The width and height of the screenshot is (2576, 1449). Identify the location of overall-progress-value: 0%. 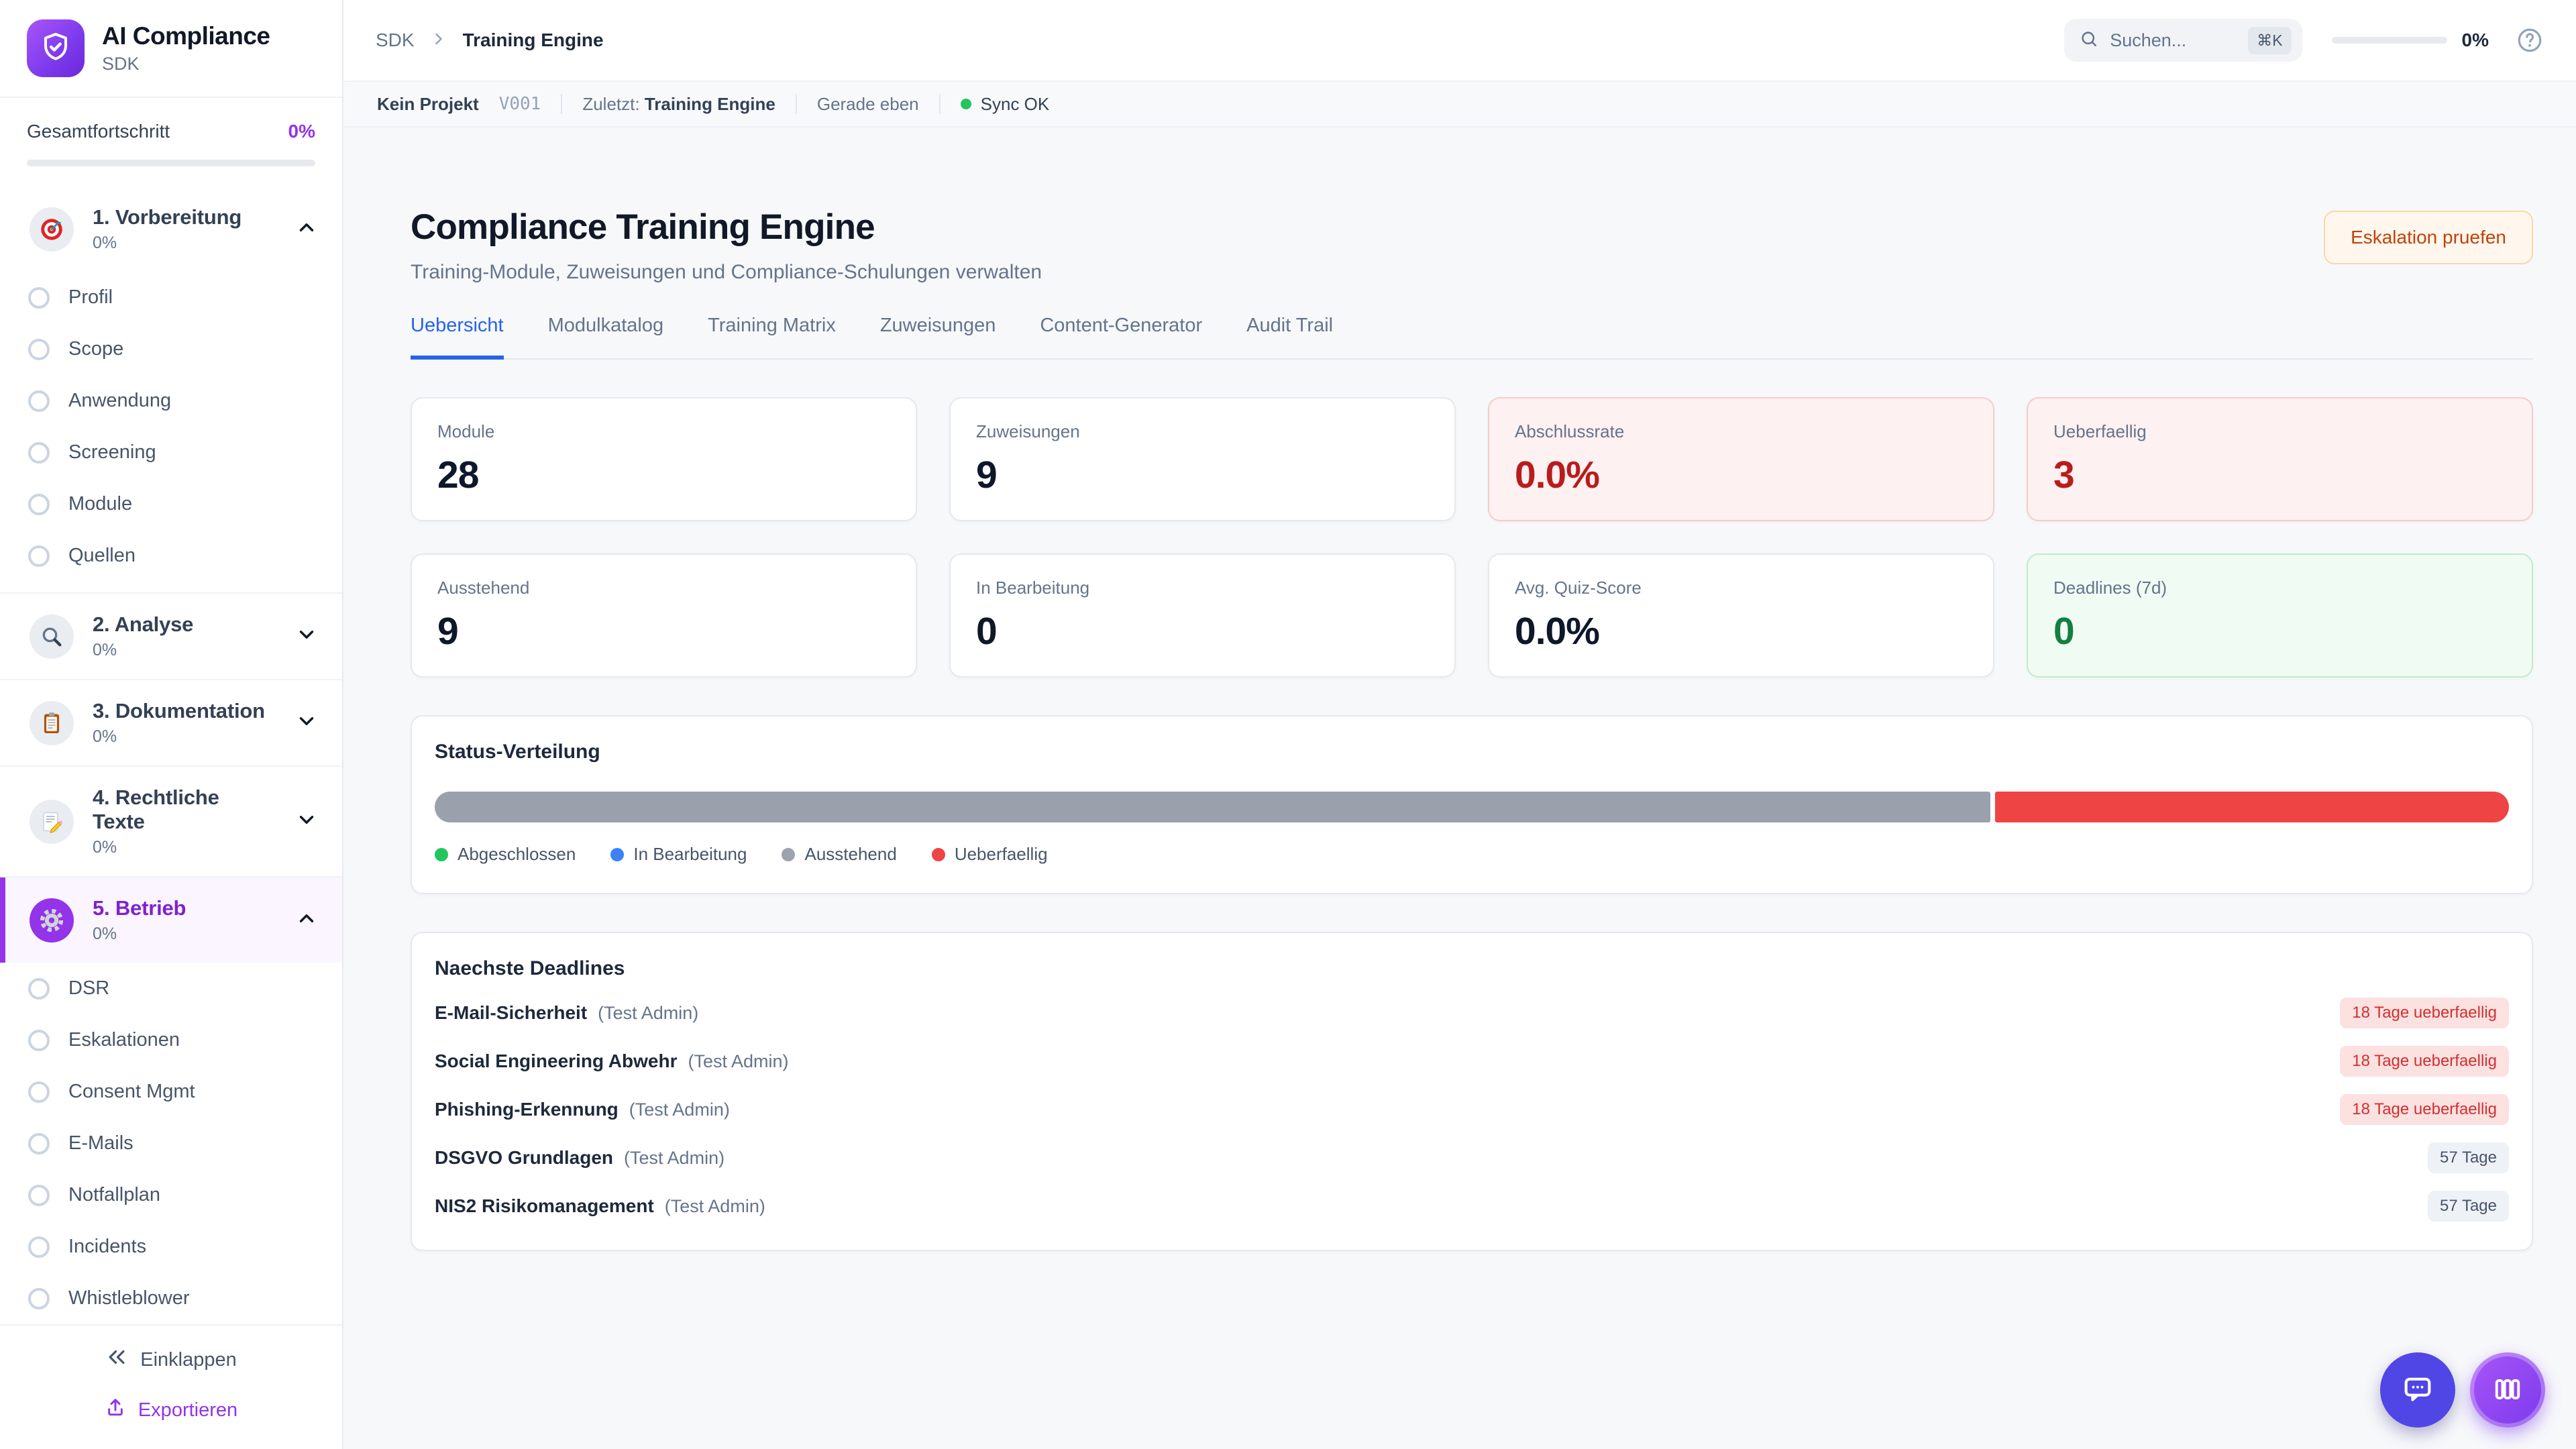
(301, 131).